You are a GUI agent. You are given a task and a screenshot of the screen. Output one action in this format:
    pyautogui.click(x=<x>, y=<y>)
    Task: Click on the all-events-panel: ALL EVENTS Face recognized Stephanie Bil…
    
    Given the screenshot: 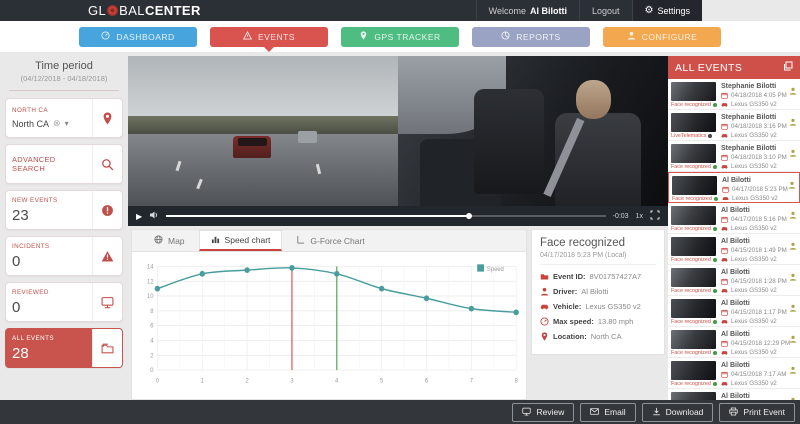 What is the action you would take?
    pyautogui.click(x=734, y=226)
    